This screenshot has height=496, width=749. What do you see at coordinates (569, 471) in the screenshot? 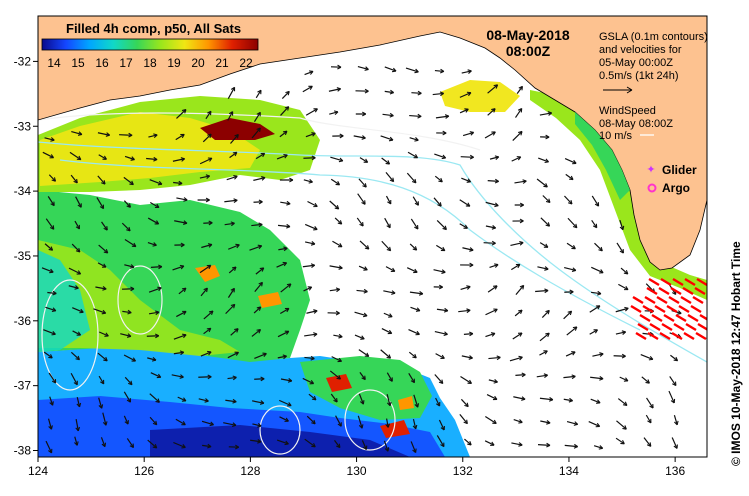
I see `x-tick-label: 134` at bounding box center [569, 471].